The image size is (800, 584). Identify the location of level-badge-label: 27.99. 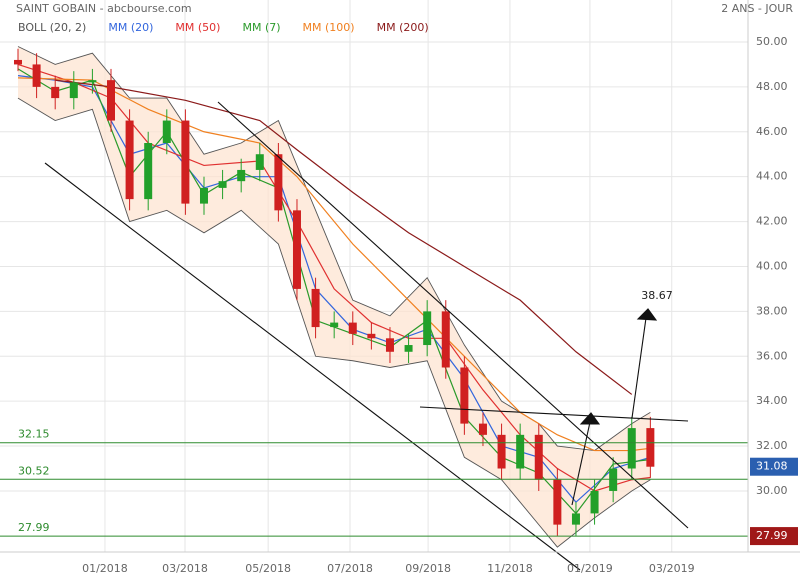
(772, 535).